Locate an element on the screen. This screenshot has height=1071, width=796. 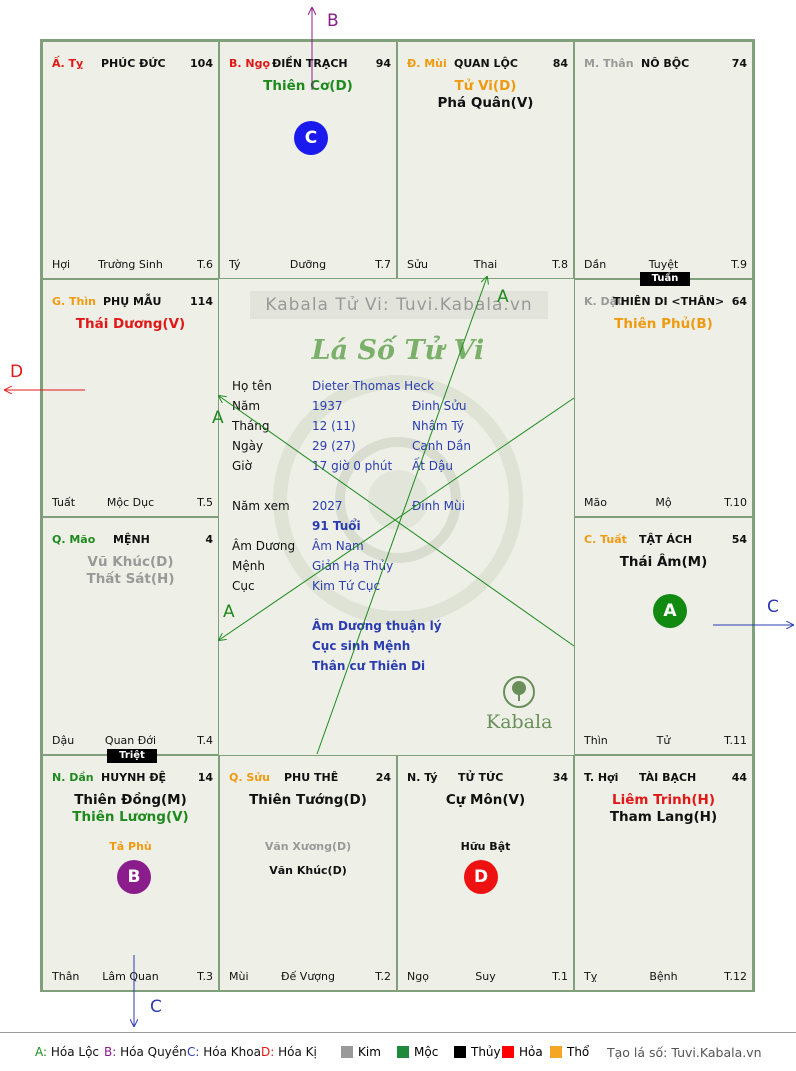
palace-stage: Tuyệt is located at coordinates (663, 264).